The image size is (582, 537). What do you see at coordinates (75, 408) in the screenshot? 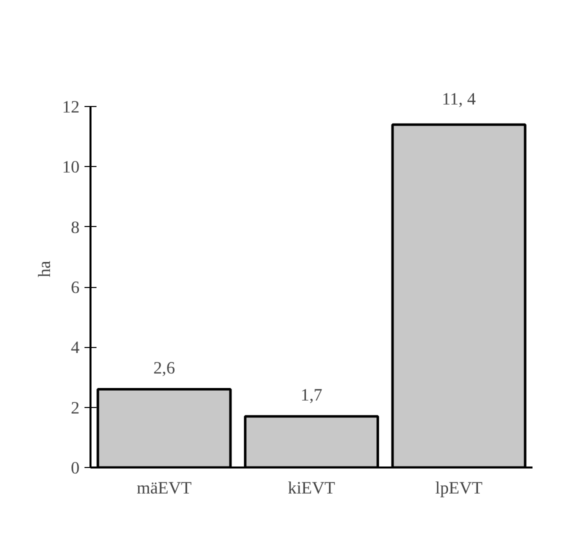
I see `y-tick-label: 2` at bounding box center [75, 408].